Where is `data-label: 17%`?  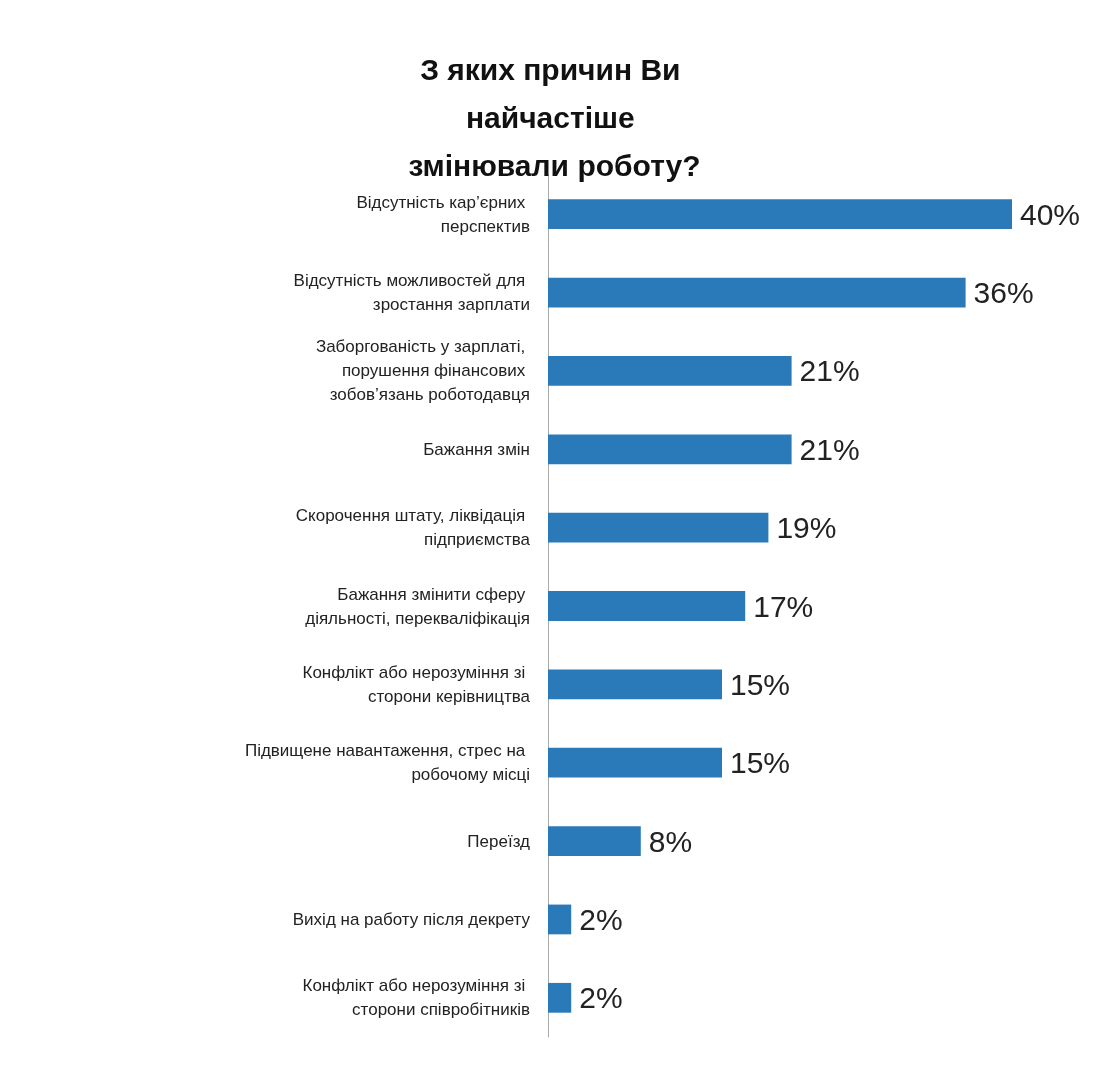 data-label: 17% is located at coordinates (783, 606).